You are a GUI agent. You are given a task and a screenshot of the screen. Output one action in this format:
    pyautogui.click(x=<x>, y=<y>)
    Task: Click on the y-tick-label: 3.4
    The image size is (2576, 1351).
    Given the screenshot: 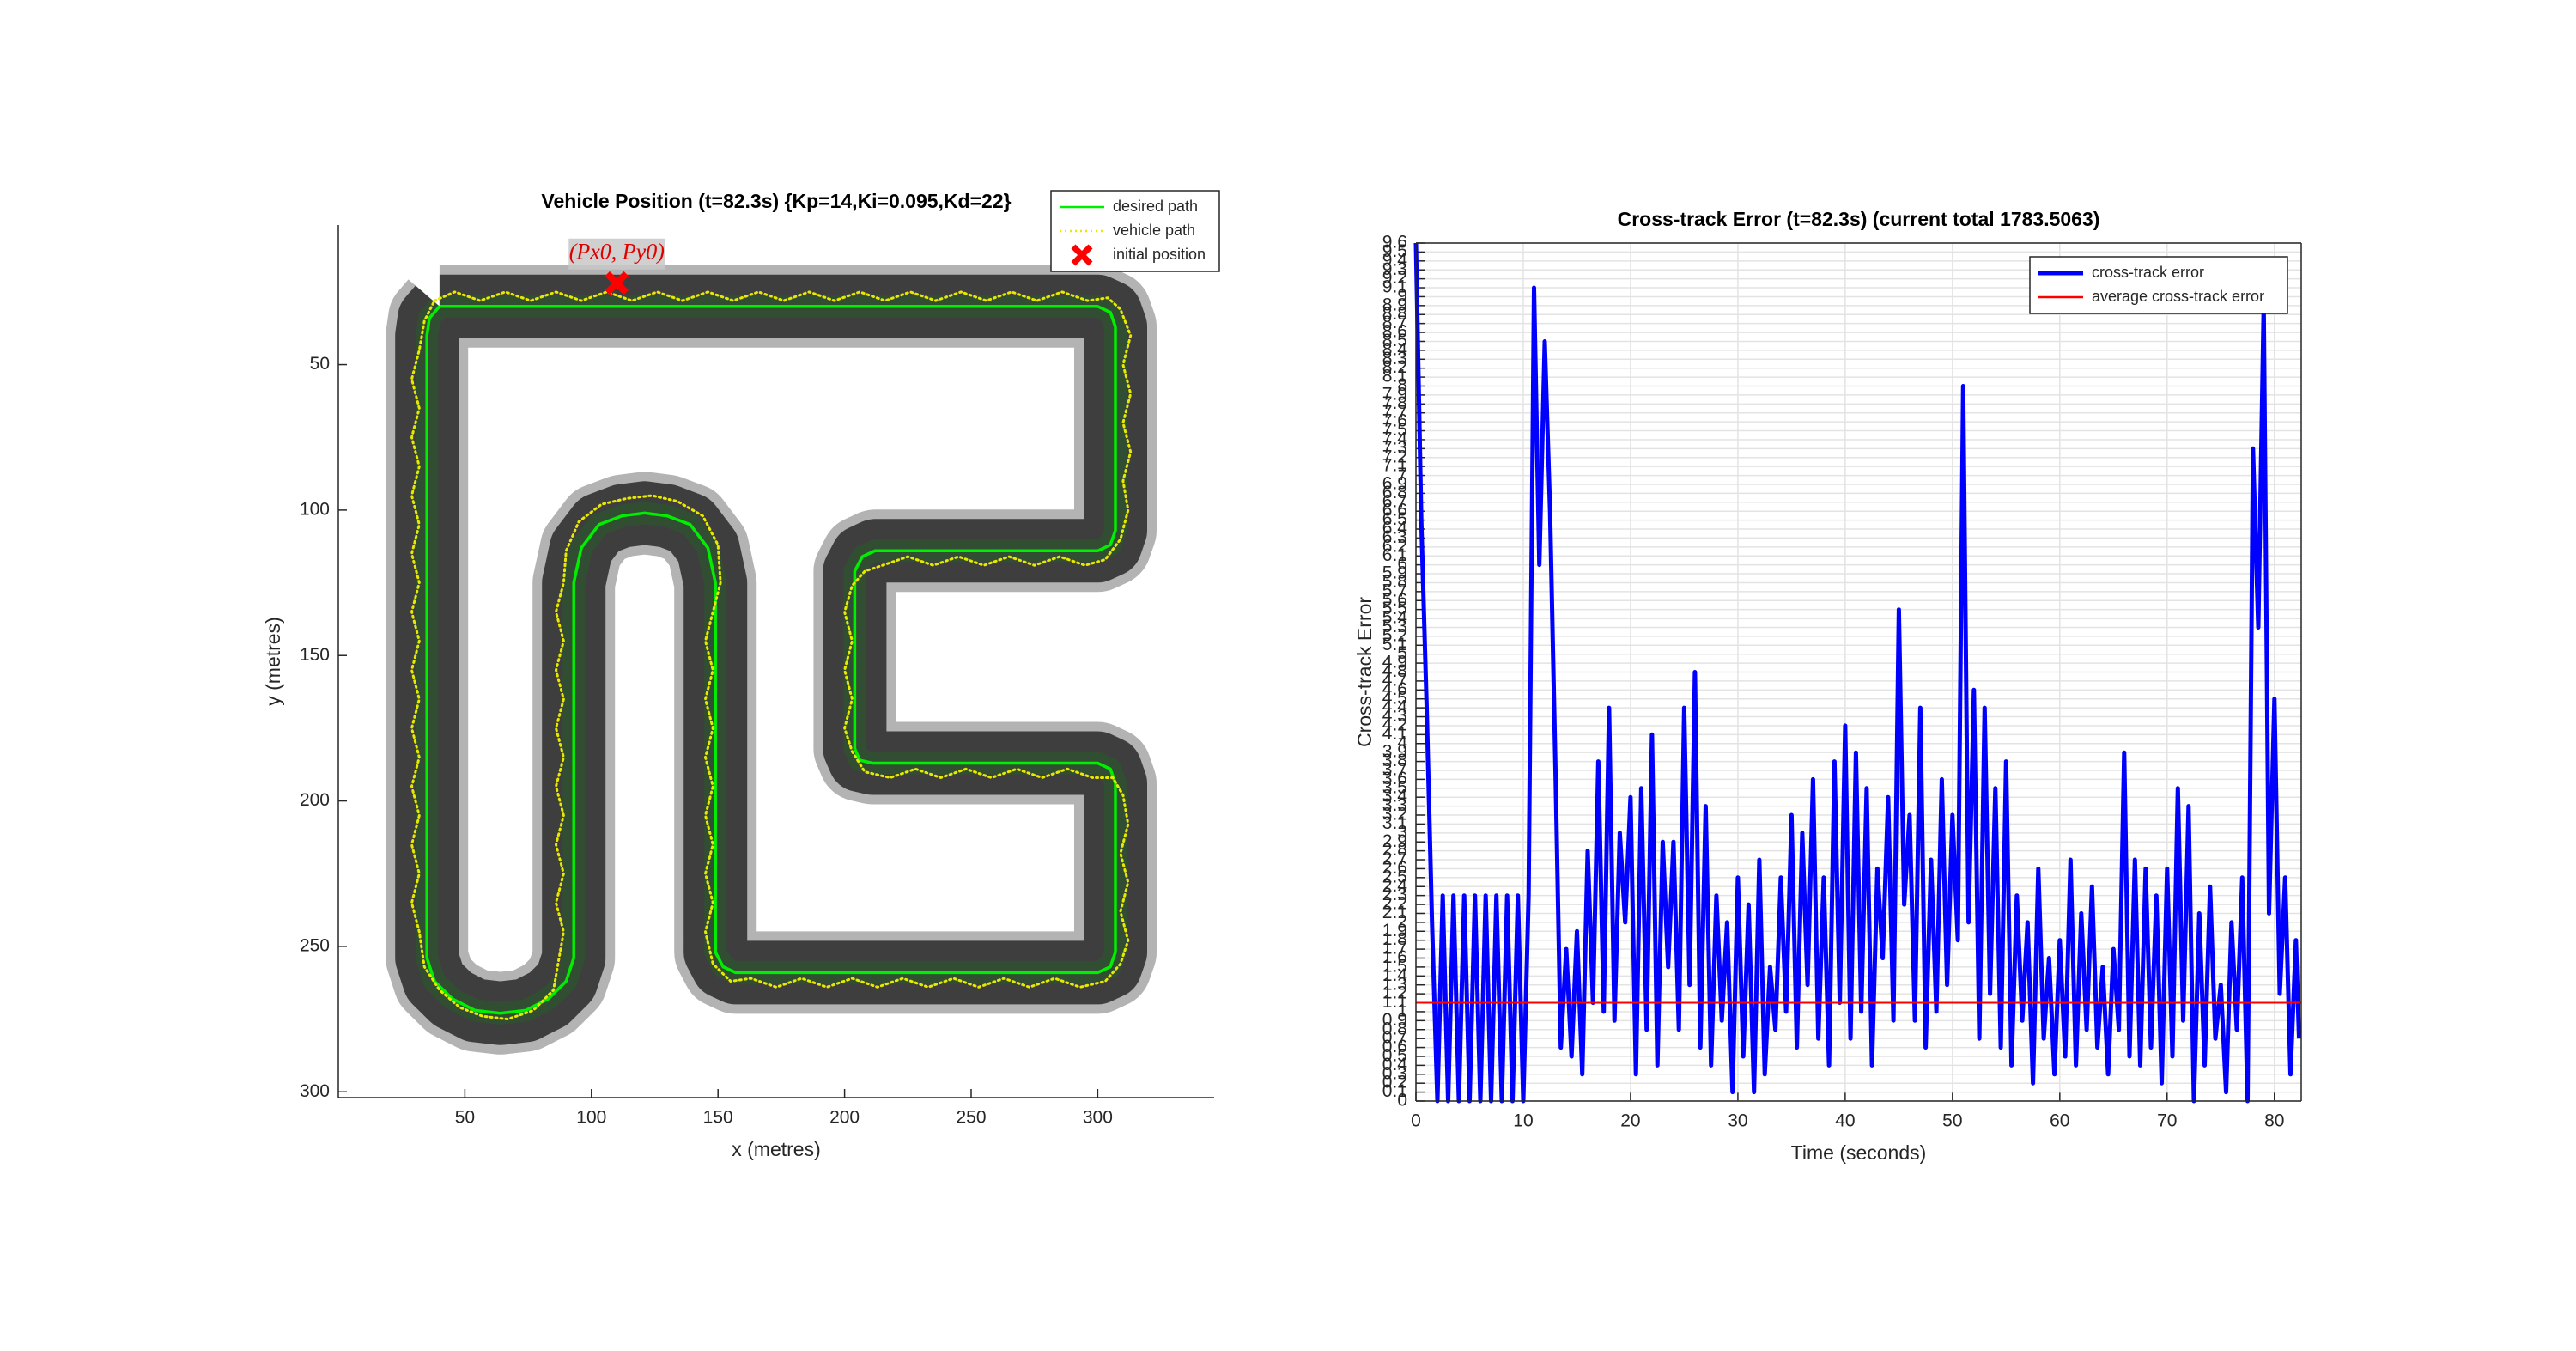 What is the action you would take?
    pyautogui.click(x=1395, y=796)
    